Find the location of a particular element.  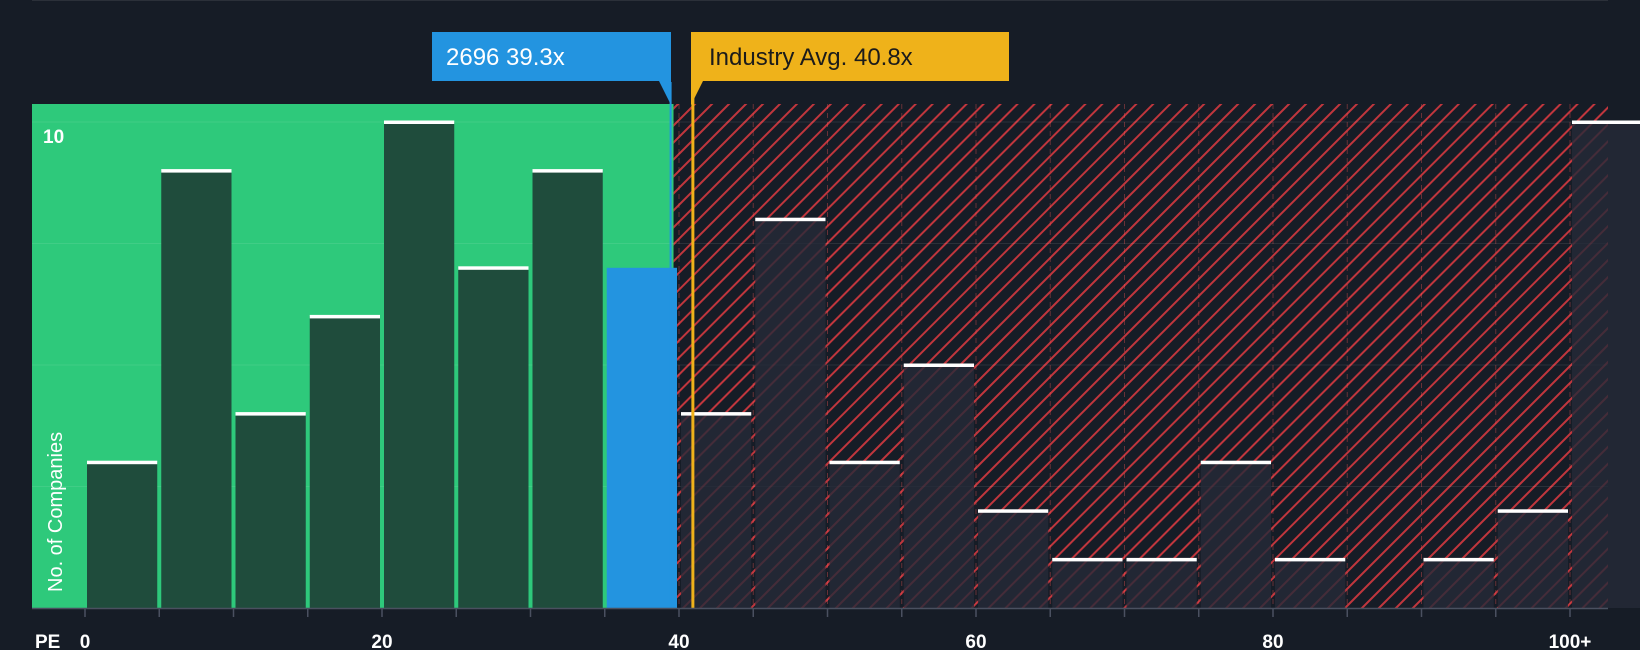

x-tick-label: 60 is located at coordinates (975, 641).